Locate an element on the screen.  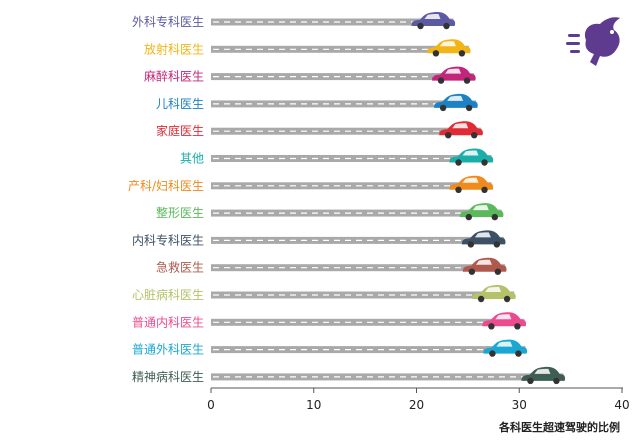
category-label: 心脏病科医生 is located at coordinates (168, 294).